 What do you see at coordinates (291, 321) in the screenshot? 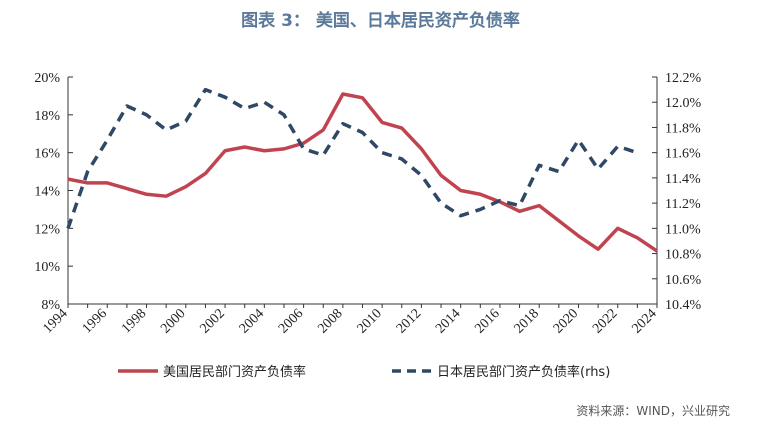
I see `x-tick-label: 2006` at bounding box center [291, 321].